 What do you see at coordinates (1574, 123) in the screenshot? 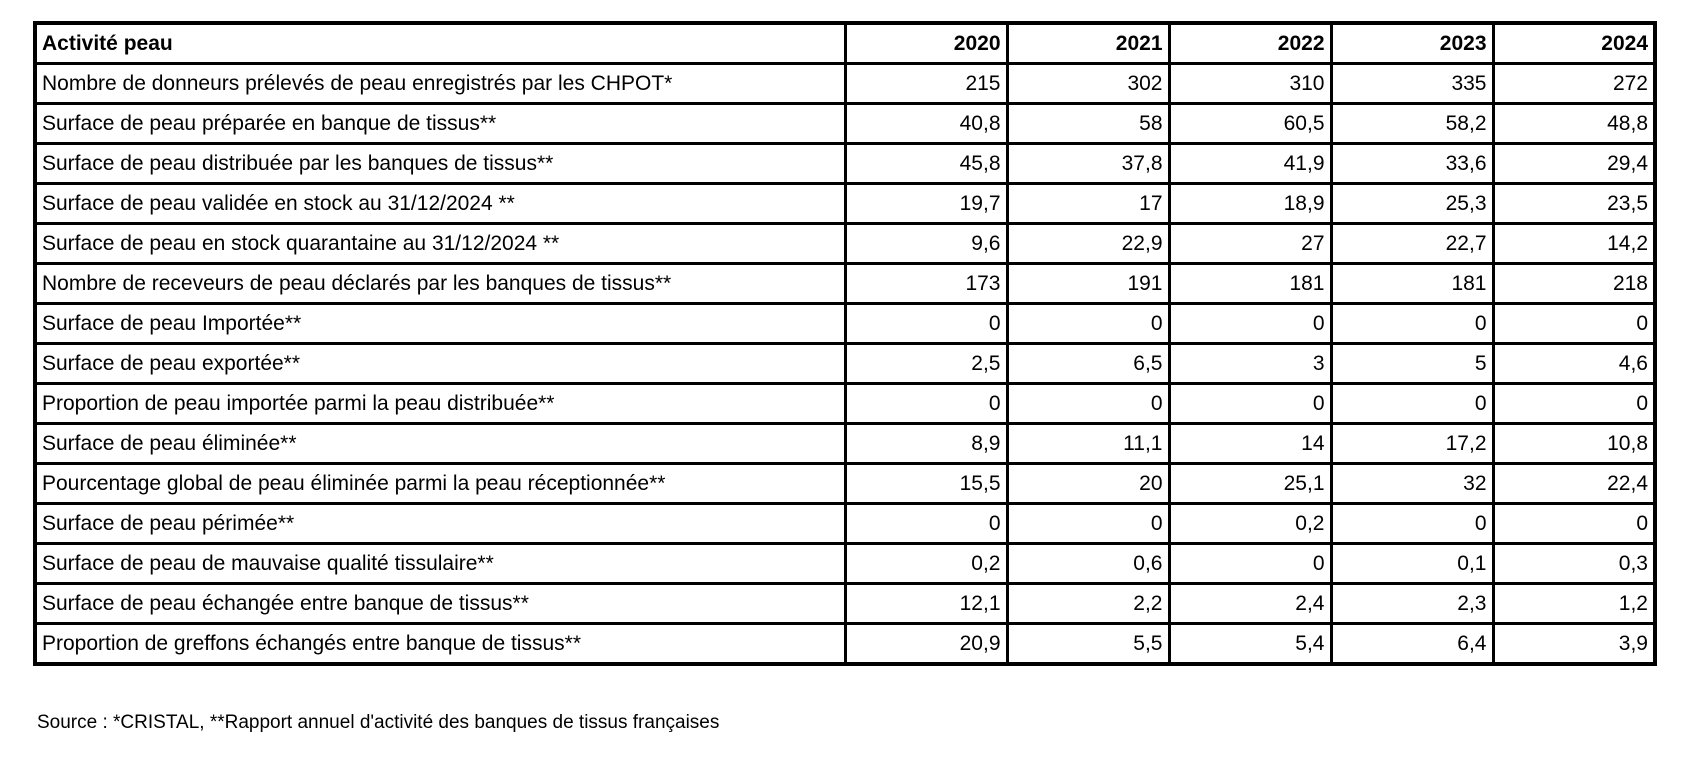
I see `cell-value: 48,8` at bounding box center [1574, 123].